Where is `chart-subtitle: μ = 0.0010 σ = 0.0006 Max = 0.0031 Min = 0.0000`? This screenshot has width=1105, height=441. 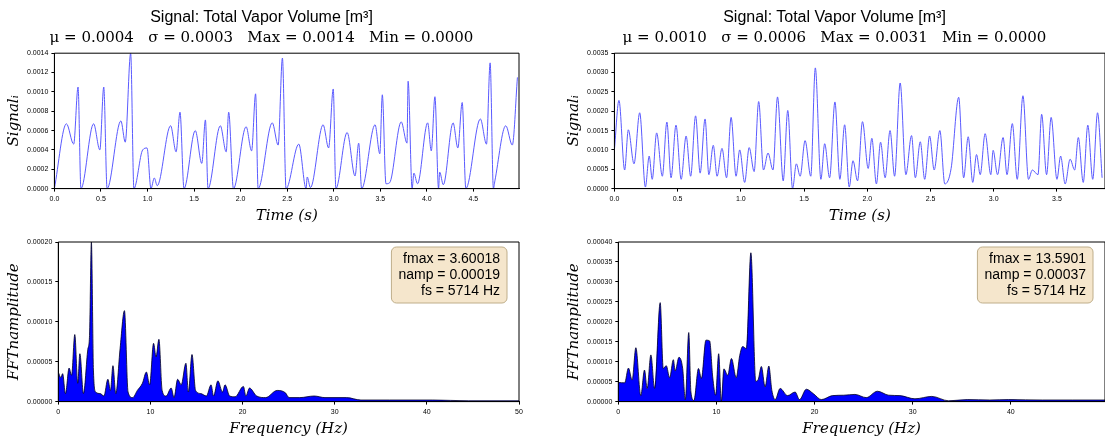 chart-subtitle: μ = 0.0010 σ = 0.0006 Max = 0.0031 Min = 0.0000 is located at coordinates (834, 37).